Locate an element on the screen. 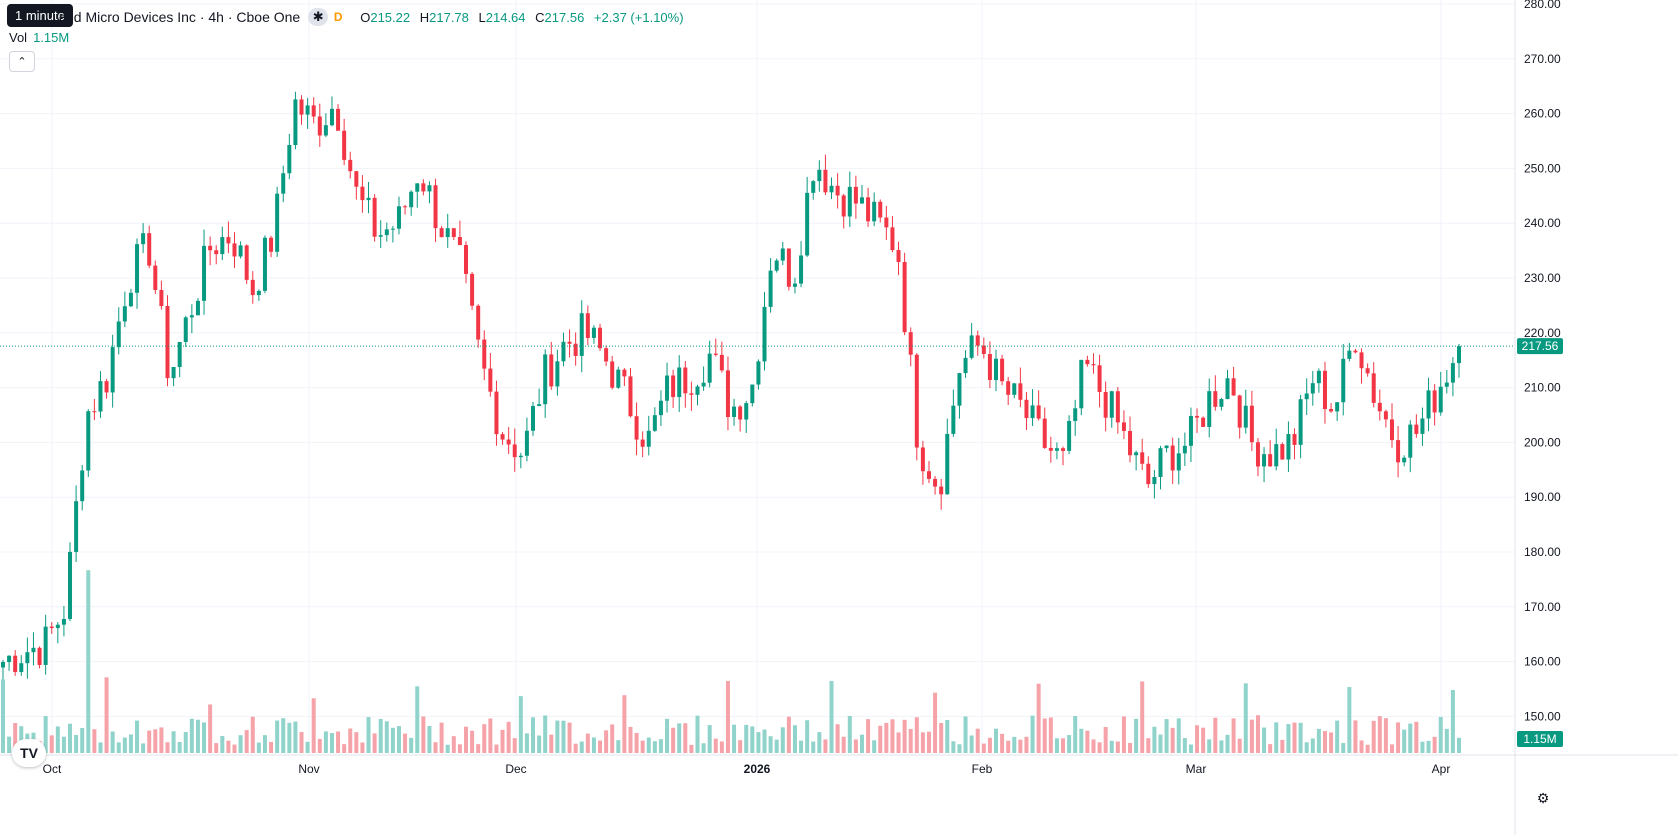  time-tick-label: Feb is located at coordinates (982, 769).